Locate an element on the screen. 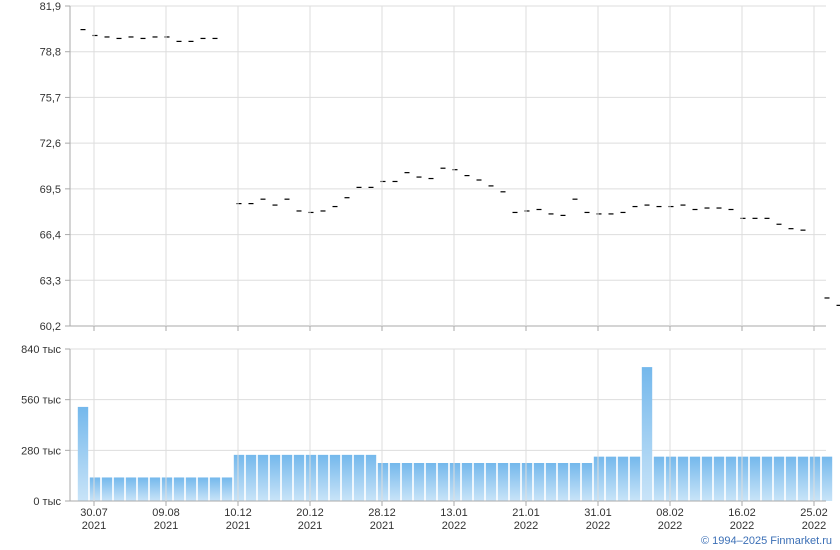 The width and height of the screenshot is (840, 550). price-tick-label: 69,5 is located at coordinates (50, 190).